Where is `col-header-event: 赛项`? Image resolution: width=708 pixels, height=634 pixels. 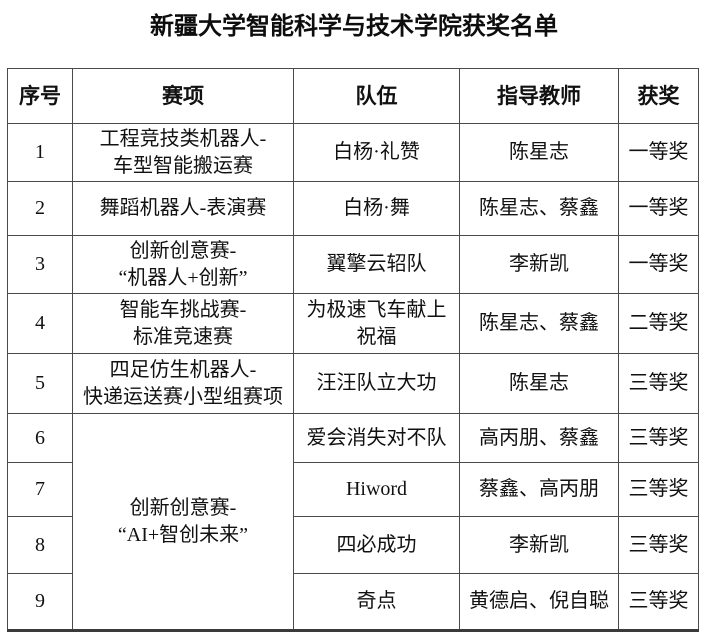 col-header-event: 赛项 is located at coordinates (183, 96).